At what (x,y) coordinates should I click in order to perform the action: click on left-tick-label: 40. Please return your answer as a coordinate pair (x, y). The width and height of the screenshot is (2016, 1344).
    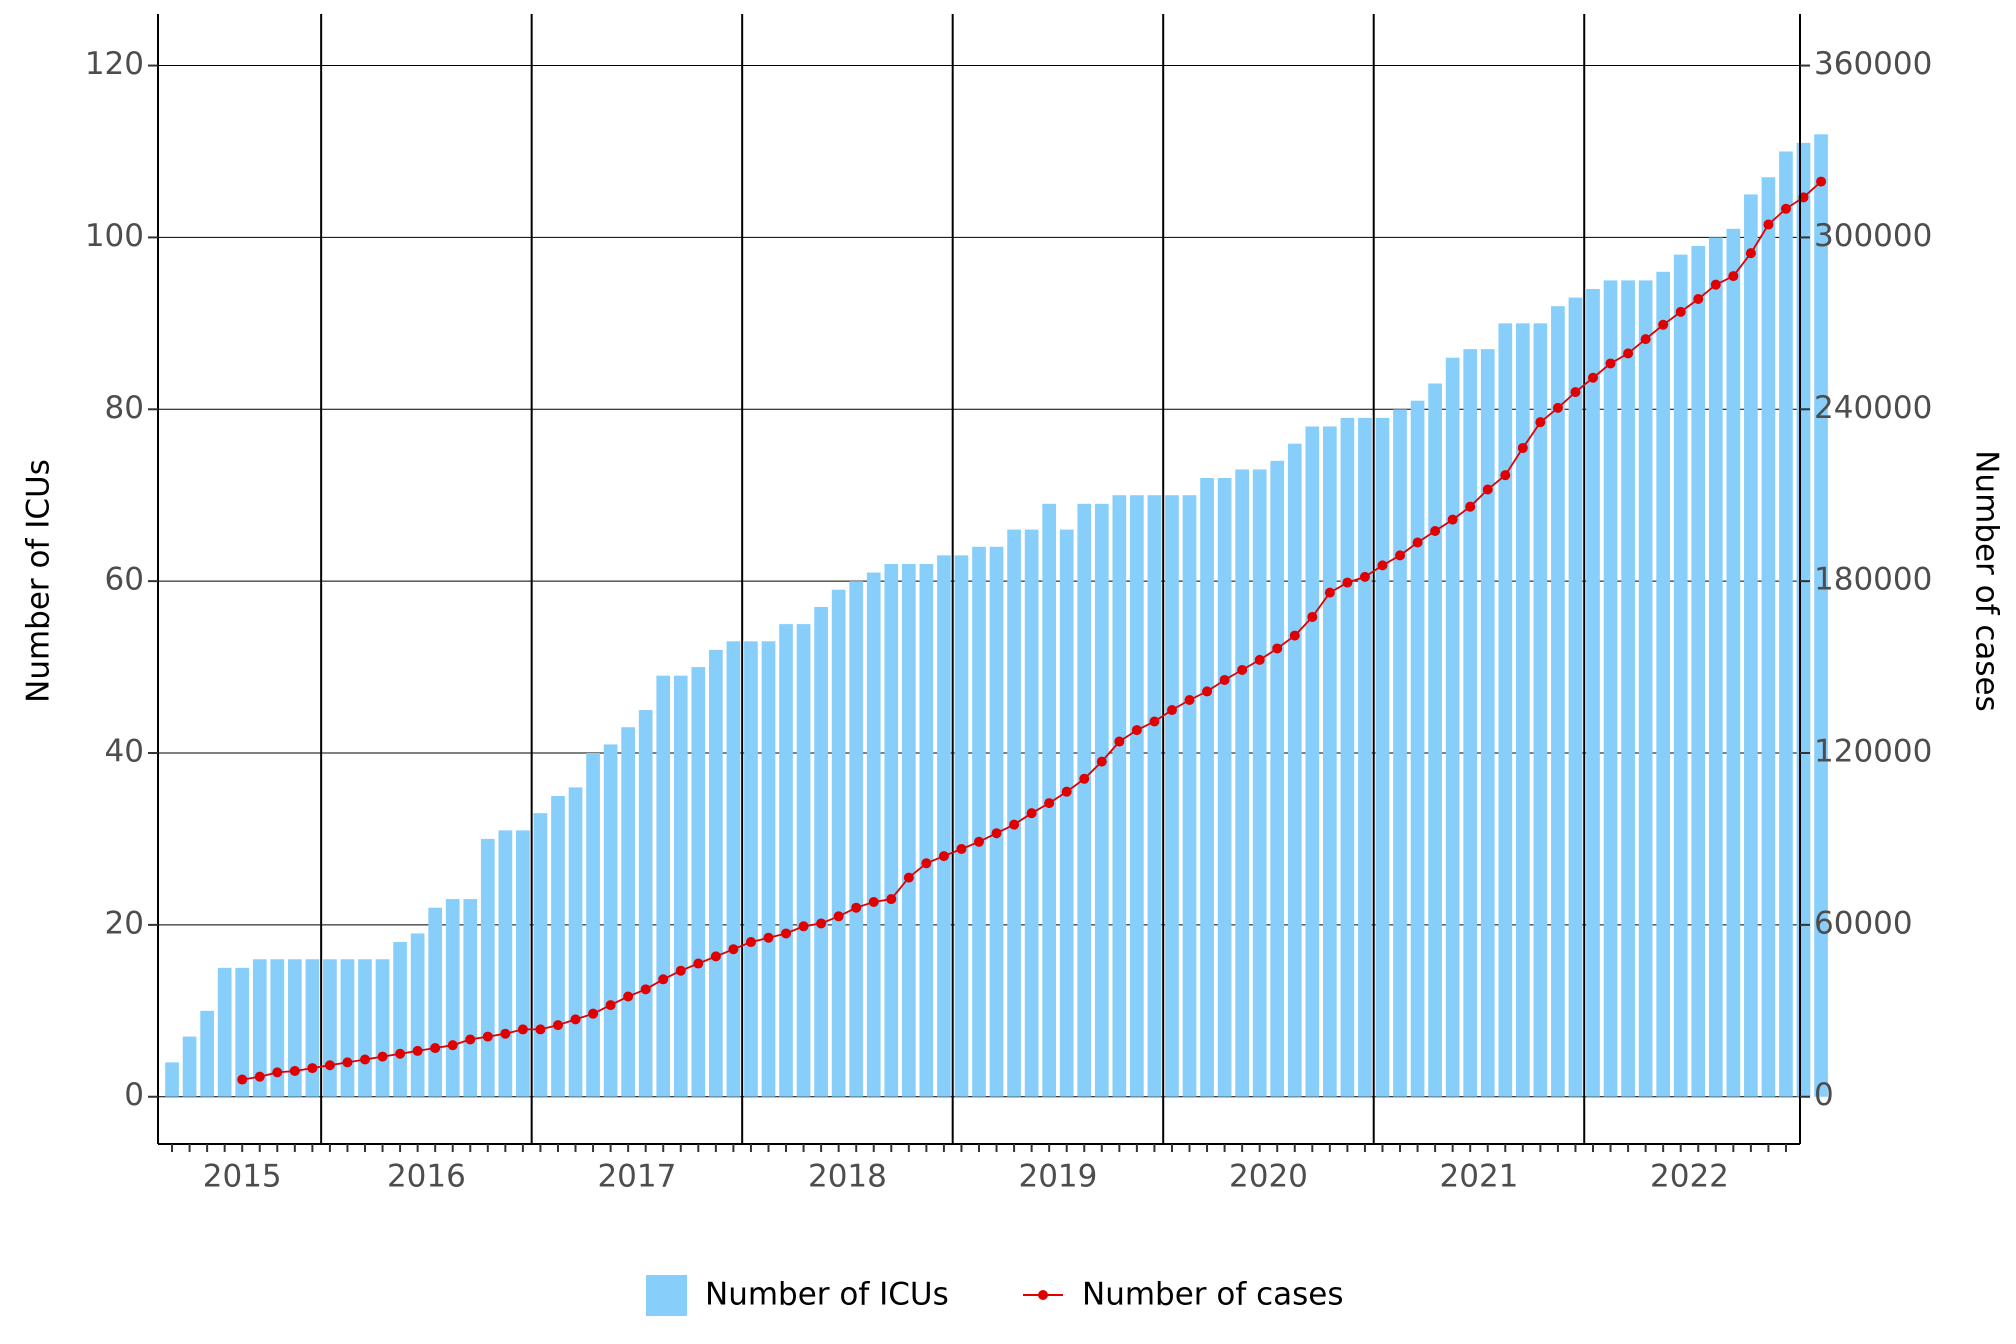
    Looking at the image, I should click on (124, 752).